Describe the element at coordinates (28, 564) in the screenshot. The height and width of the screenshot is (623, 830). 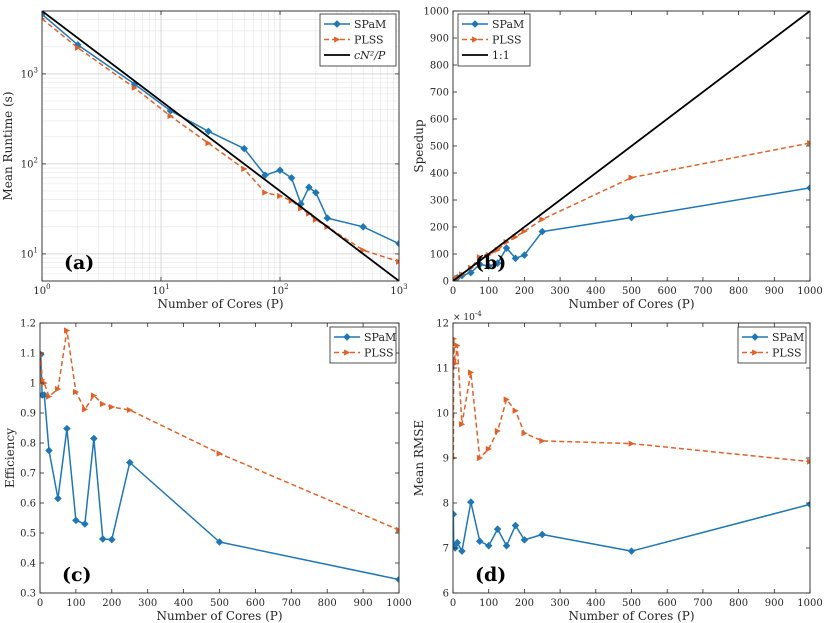
I see `y-tick-label: 0.4` at that location.